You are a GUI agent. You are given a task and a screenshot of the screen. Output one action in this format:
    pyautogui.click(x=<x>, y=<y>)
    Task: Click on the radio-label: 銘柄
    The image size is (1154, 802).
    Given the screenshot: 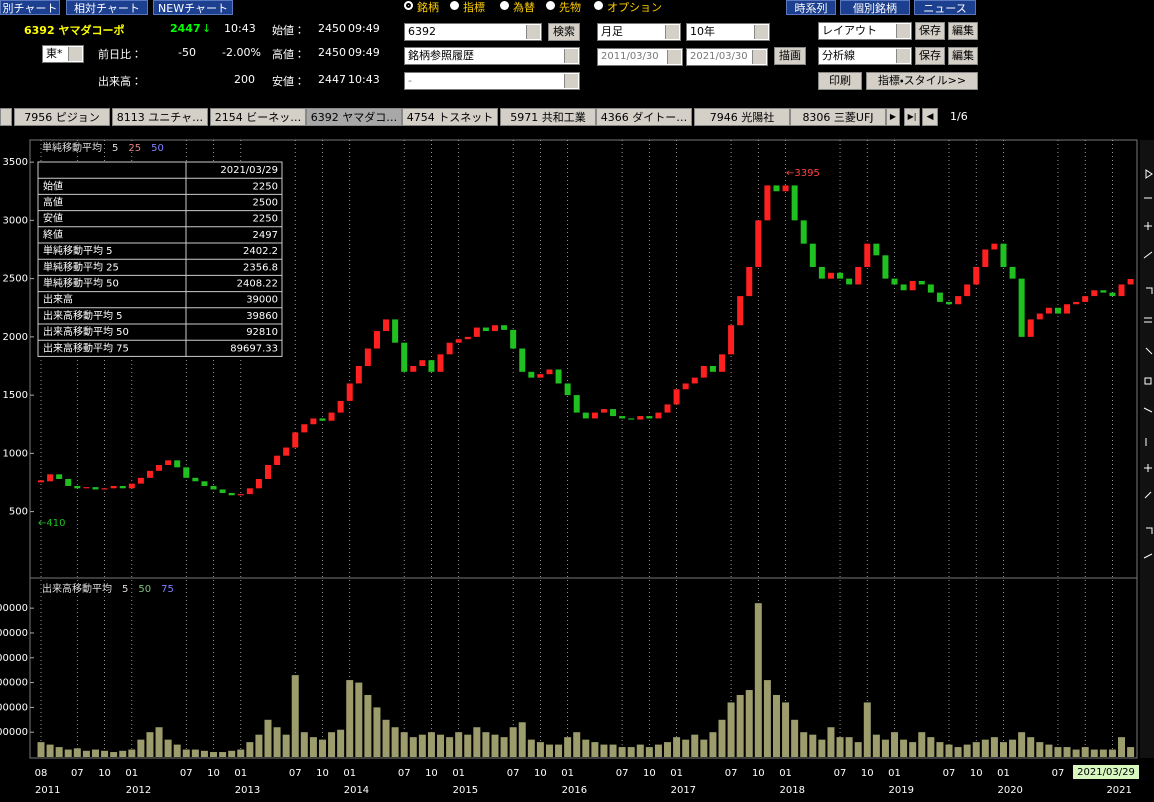 What is the action you would take?
    pyautogui.click(x=428, y=7)
    